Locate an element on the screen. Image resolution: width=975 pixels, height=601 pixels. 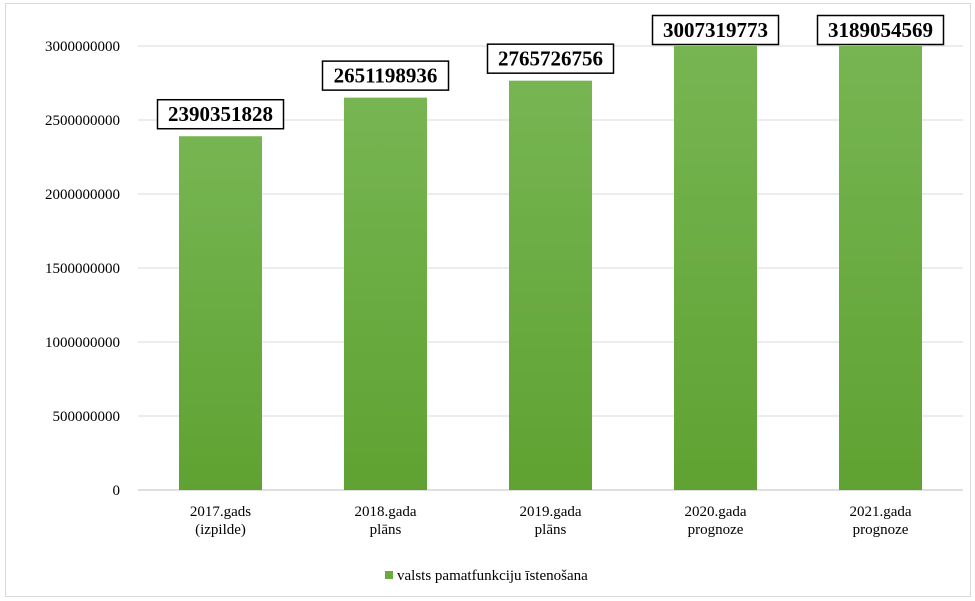
x-tick-label: 2020.gada is located at coordinates (715, 512).